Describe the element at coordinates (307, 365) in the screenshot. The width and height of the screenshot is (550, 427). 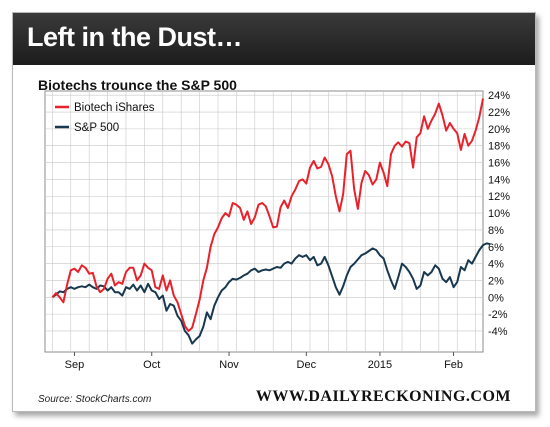
I see `x-tick-label: Dec` at that location.